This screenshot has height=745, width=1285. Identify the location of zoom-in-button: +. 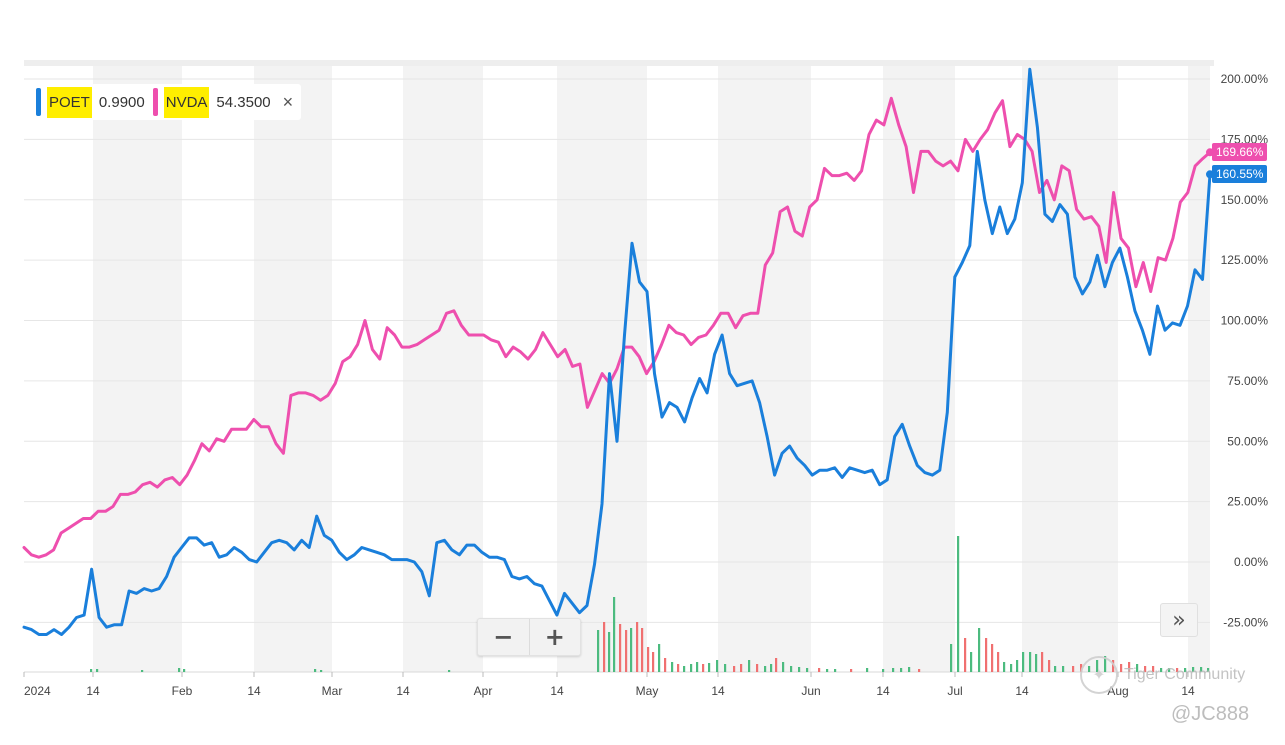
(554, 637).